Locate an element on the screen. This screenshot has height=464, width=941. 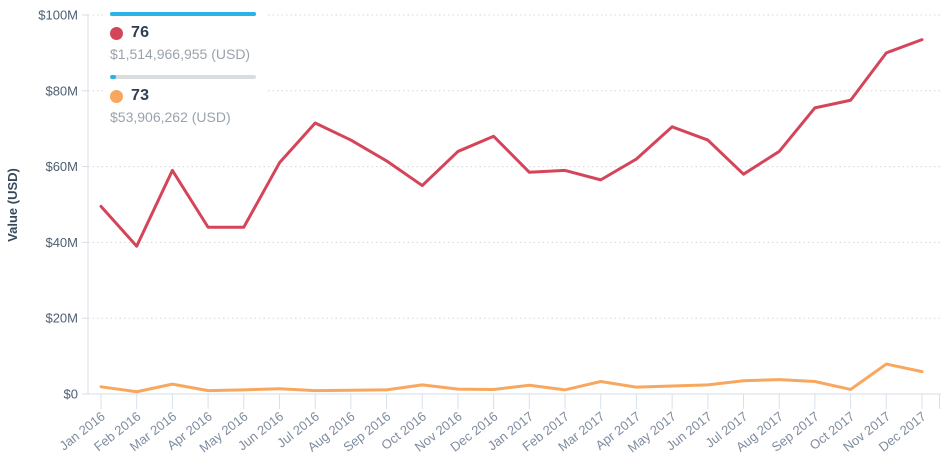
series-73-dot-icon is located at coordinates (116, 96).